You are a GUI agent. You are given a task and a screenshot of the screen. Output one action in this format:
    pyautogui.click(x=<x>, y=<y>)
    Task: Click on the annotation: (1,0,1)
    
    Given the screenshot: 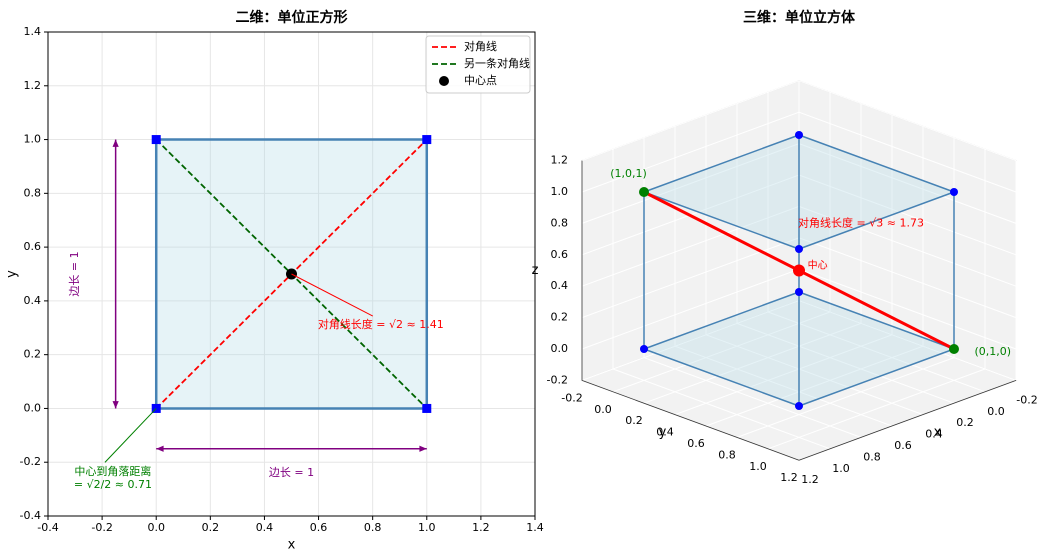 What is the action you would take?
    pyautogui.click(x=628, y=173)
    